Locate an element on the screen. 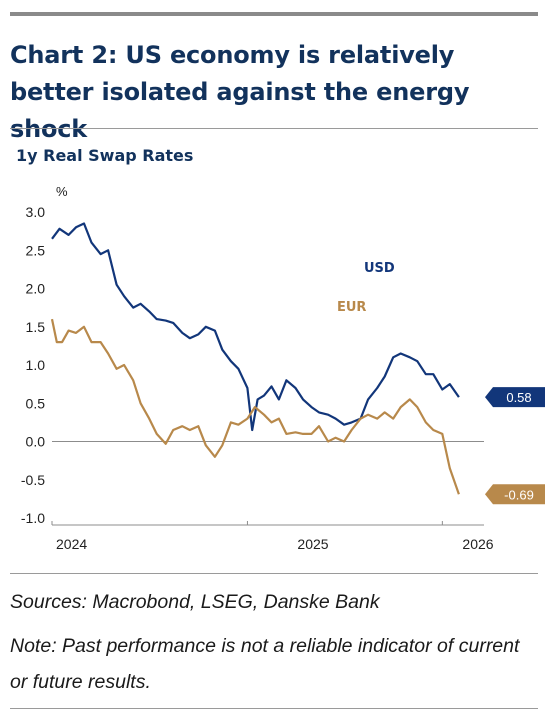 The height and width of the screenshot is (722, 549). end-value-flag-usd is located at coordinates (515, 397).